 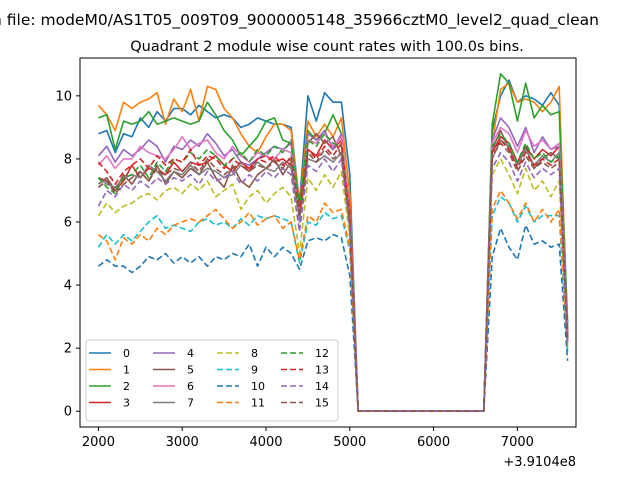 I want to click on legend-label-8: 8, so click(x=254, y=353).